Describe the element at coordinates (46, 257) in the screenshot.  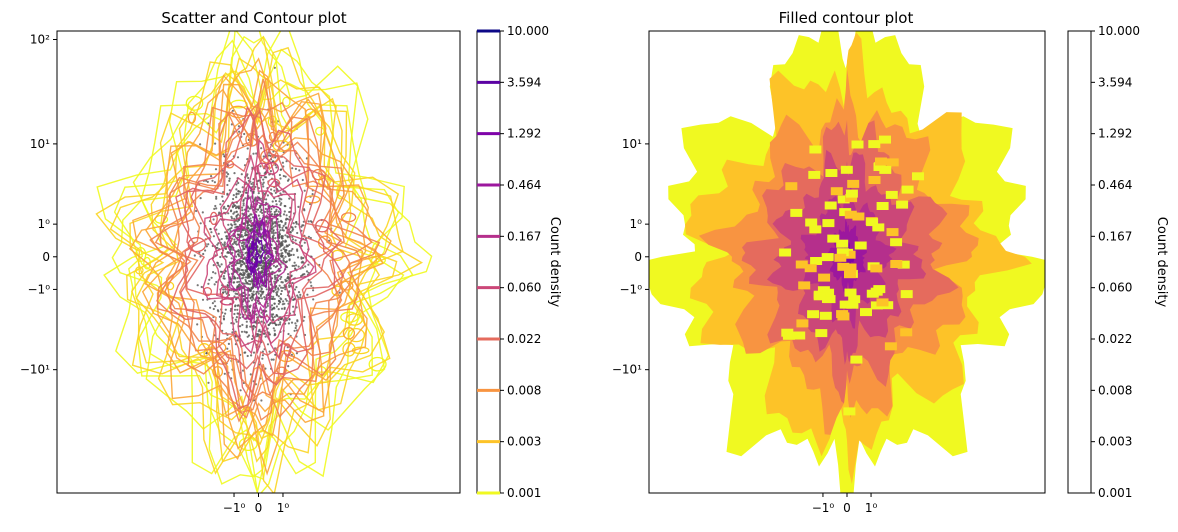
I see `y-tick-label: 0` at that location.